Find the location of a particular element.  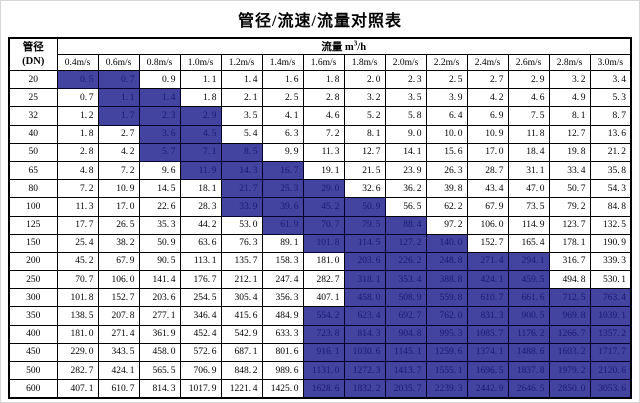

flow-value-cell: 10. 9 is located at coordinates (487, 134).